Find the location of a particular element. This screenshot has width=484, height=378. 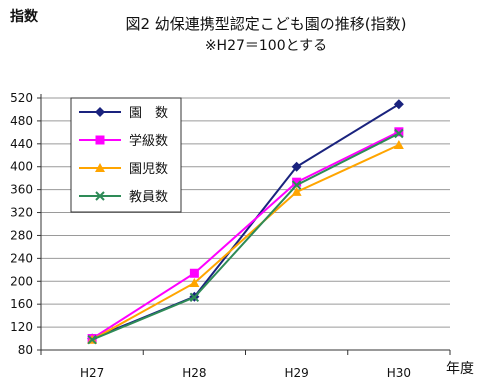

series-3-point-0-b is located at coordinates (92, 339).